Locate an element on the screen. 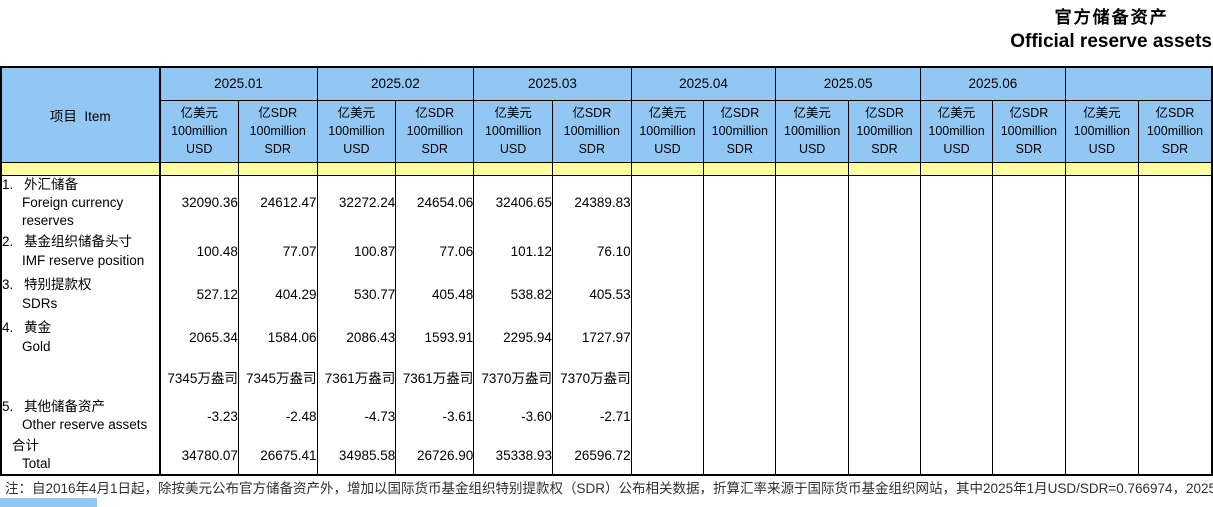 The height and width of the screenshot is (507, 1213). row-number: 2. is located at coordinates (8, 242).